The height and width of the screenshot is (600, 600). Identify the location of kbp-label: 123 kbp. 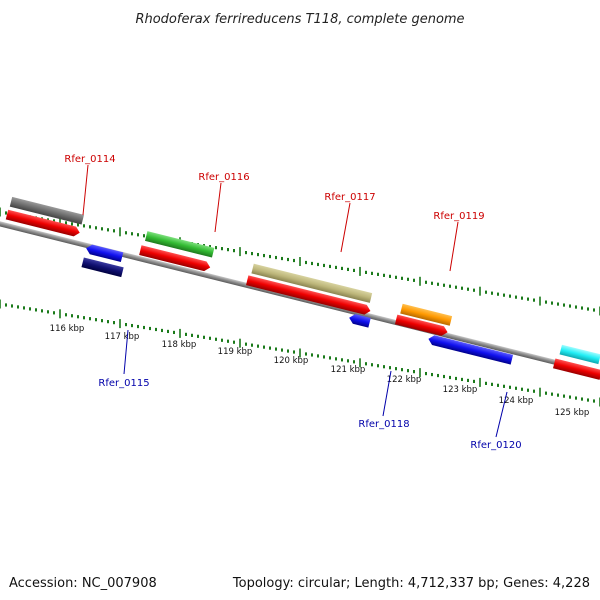
(460, 390).